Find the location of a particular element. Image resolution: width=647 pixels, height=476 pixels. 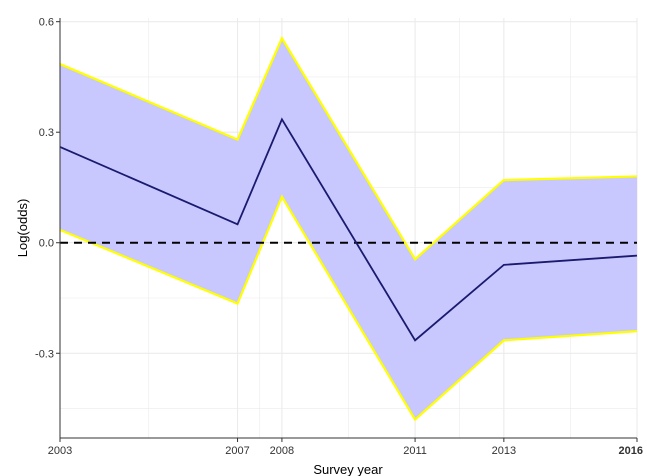

y-axis-title: Log(odds) is located at coordinates (22, 228).